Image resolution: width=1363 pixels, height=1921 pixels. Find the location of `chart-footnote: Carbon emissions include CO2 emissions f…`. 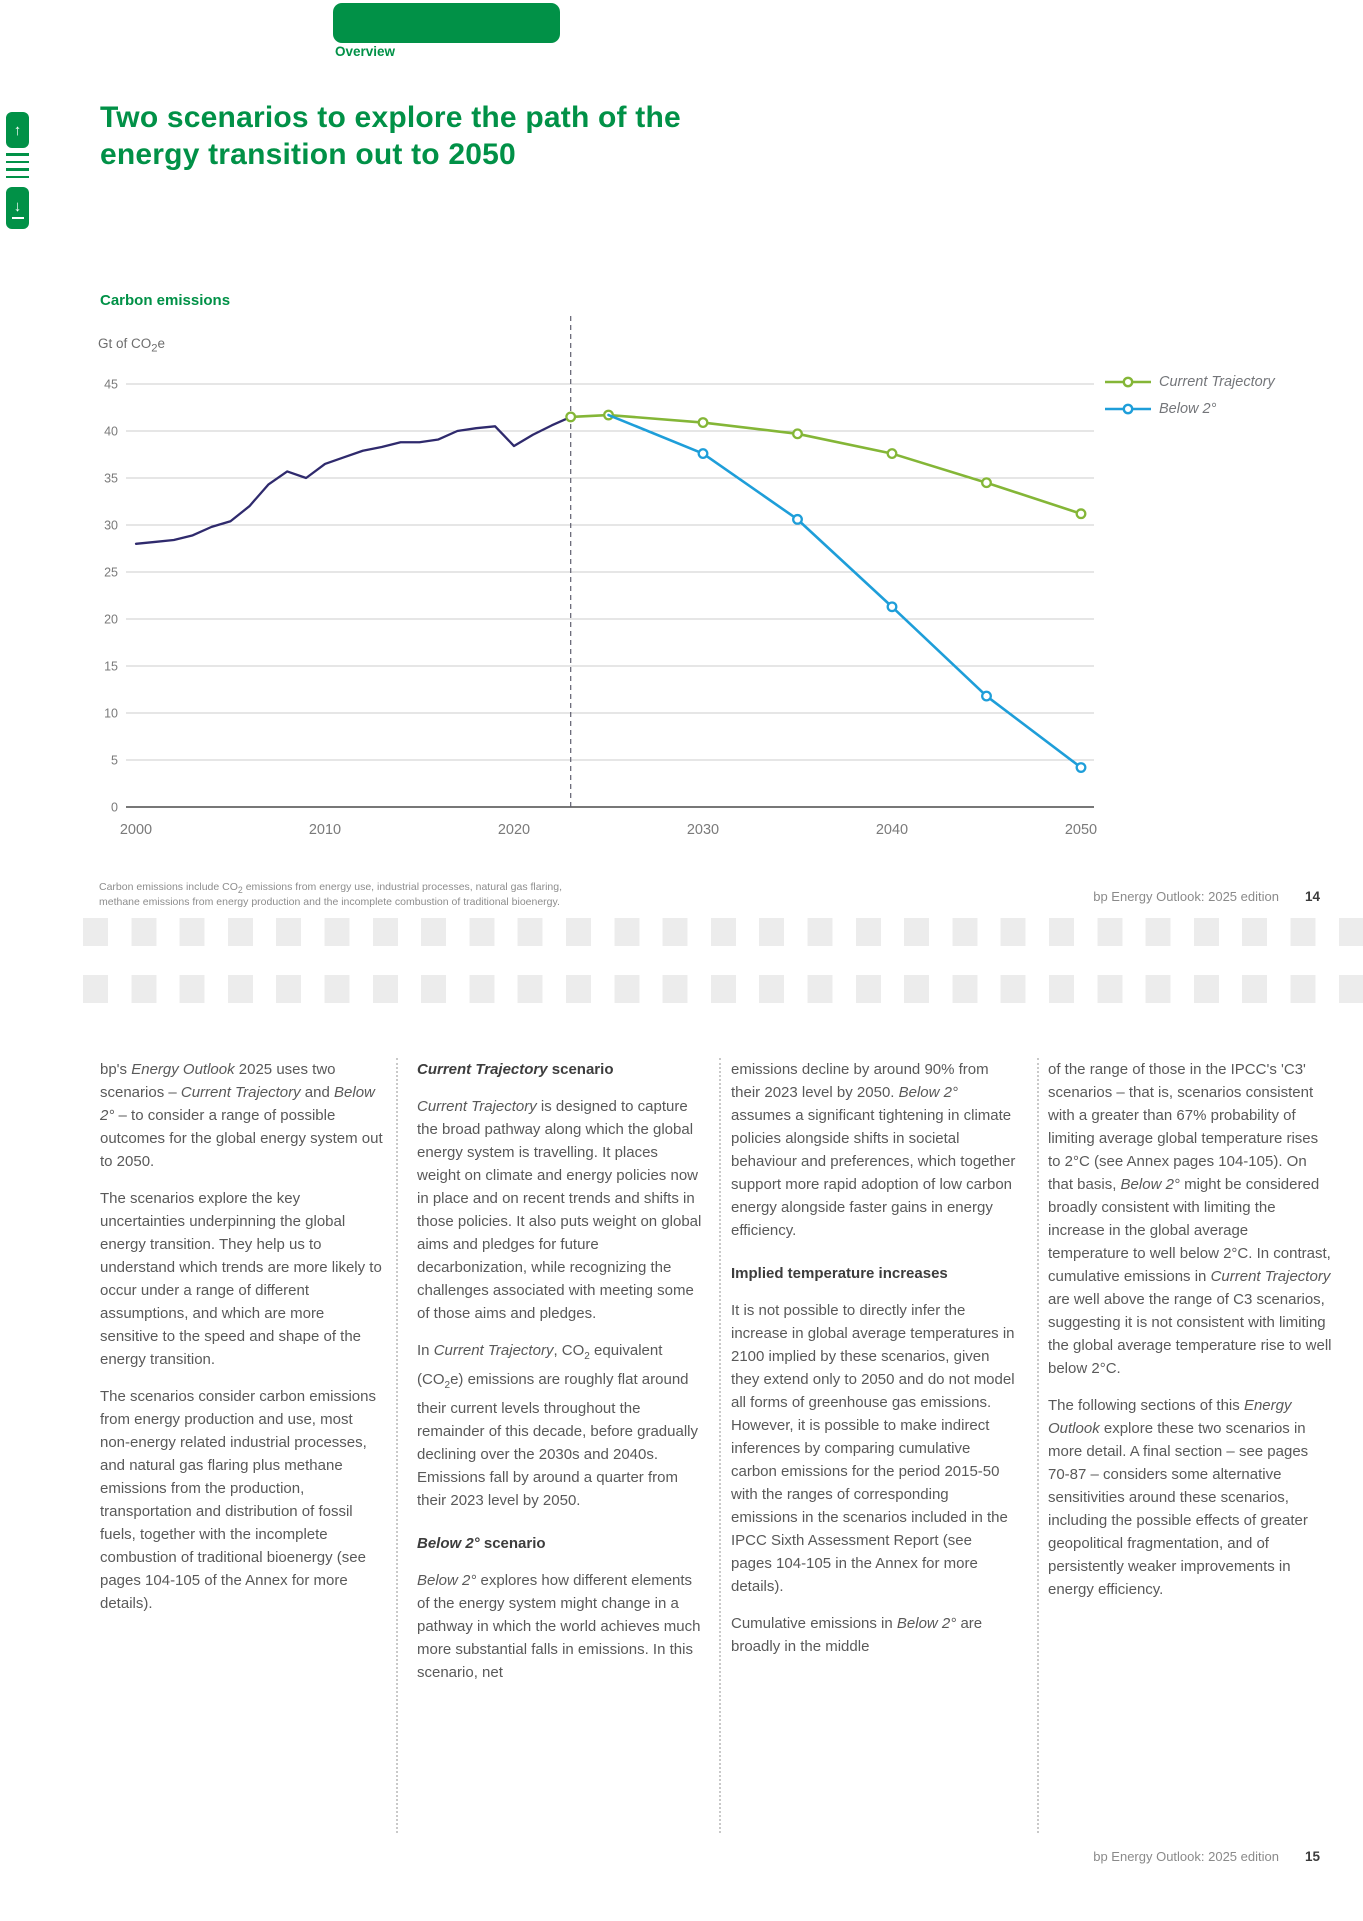

chart-footnote: Carbon emissions include CO2 emissions f… is located at coordinates (330, 894).